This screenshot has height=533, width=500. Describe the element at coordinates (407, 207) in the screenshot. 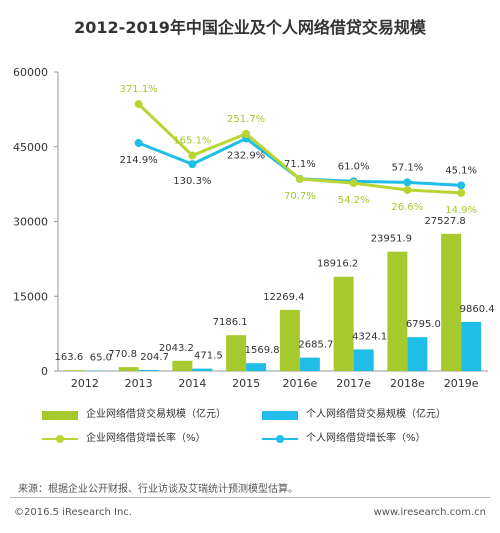

I see `rate-label-enterprise: 26.6%` at that location.